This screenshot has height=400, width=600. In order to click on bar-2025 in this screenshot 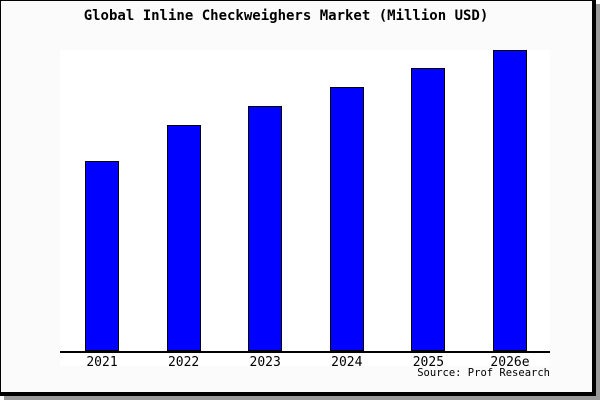, I will do `click(428, 209)`.